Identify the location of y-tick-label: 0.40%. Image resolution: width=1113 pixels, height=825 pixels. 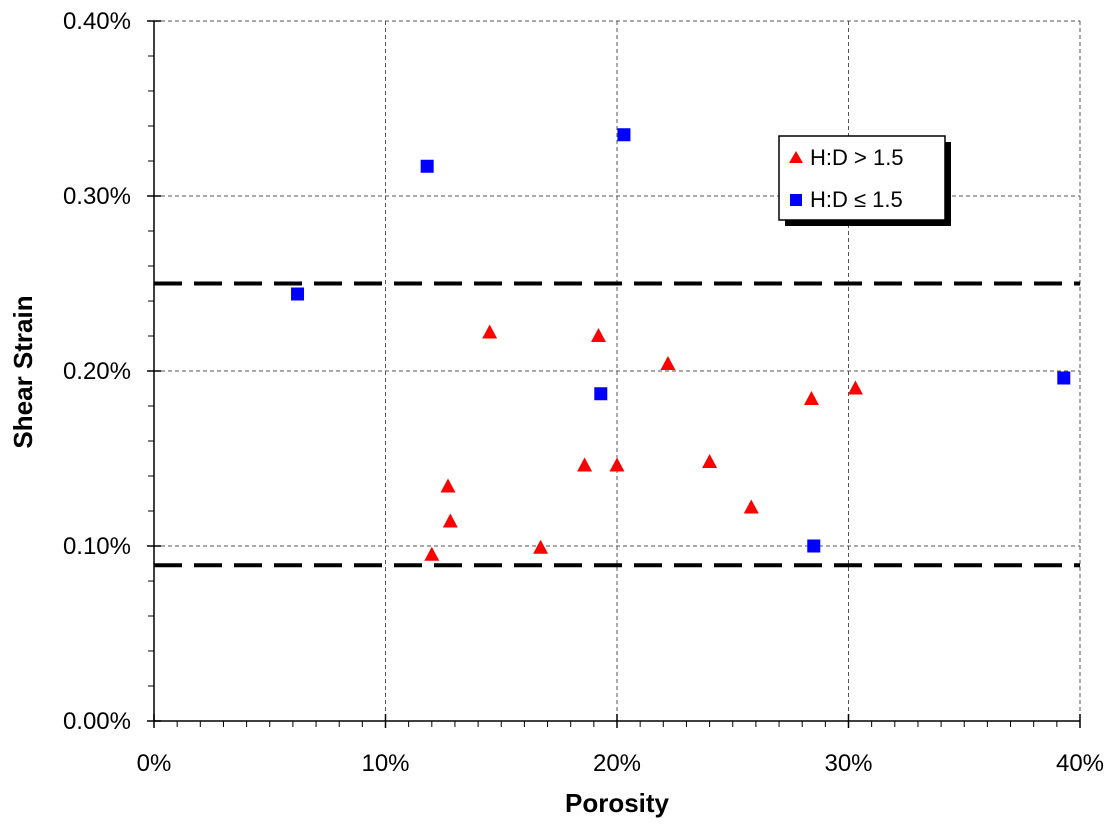
(97, 21).